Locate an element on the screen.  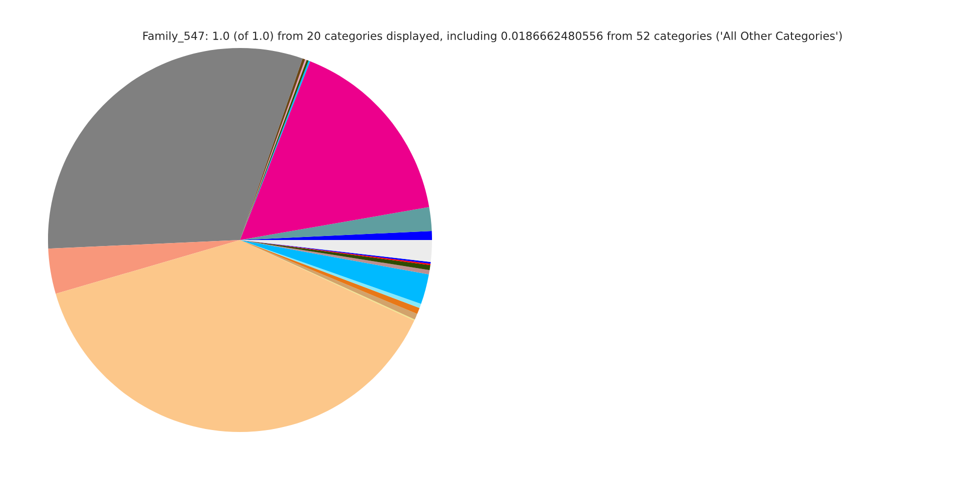
text: Family_547: 1.0 (of 1.0) from 20 categories displayed, including 0.0186662480556 from 52 categories ('All Other Categories') is located at coordinates (492, 36).